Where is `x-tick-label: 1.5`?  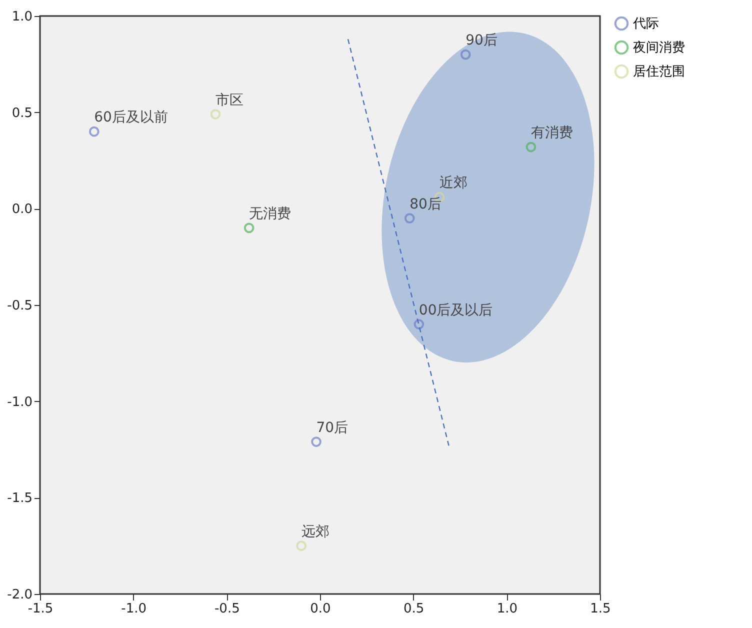 x-tick-label: 1.5 is located at coordinates (600, 609).